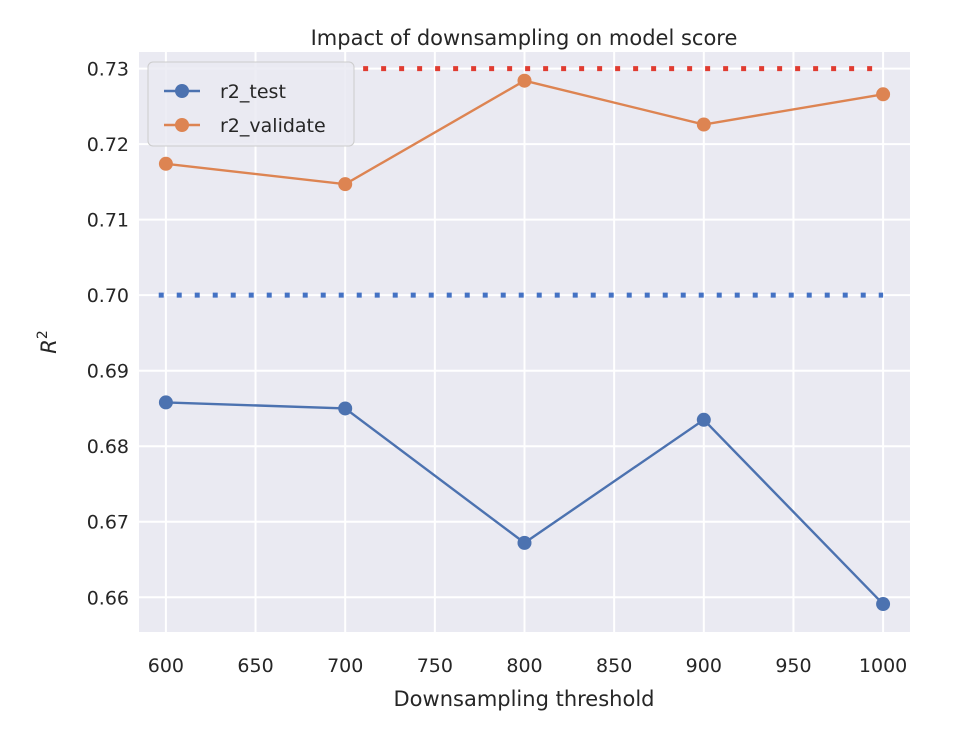 The width and height of the screenshot is (960, 754). Describe the element at coordinates (43, 334) in the screenshot. I see `y-axis-title-superscript: 2` at that location.